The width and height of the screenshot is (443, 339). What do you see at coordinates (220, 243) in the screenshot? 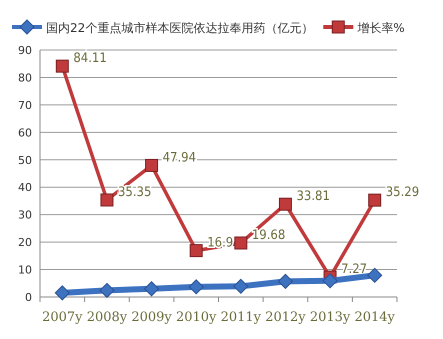
I see `data-label: 16.9` at bounding box center [220, 243].